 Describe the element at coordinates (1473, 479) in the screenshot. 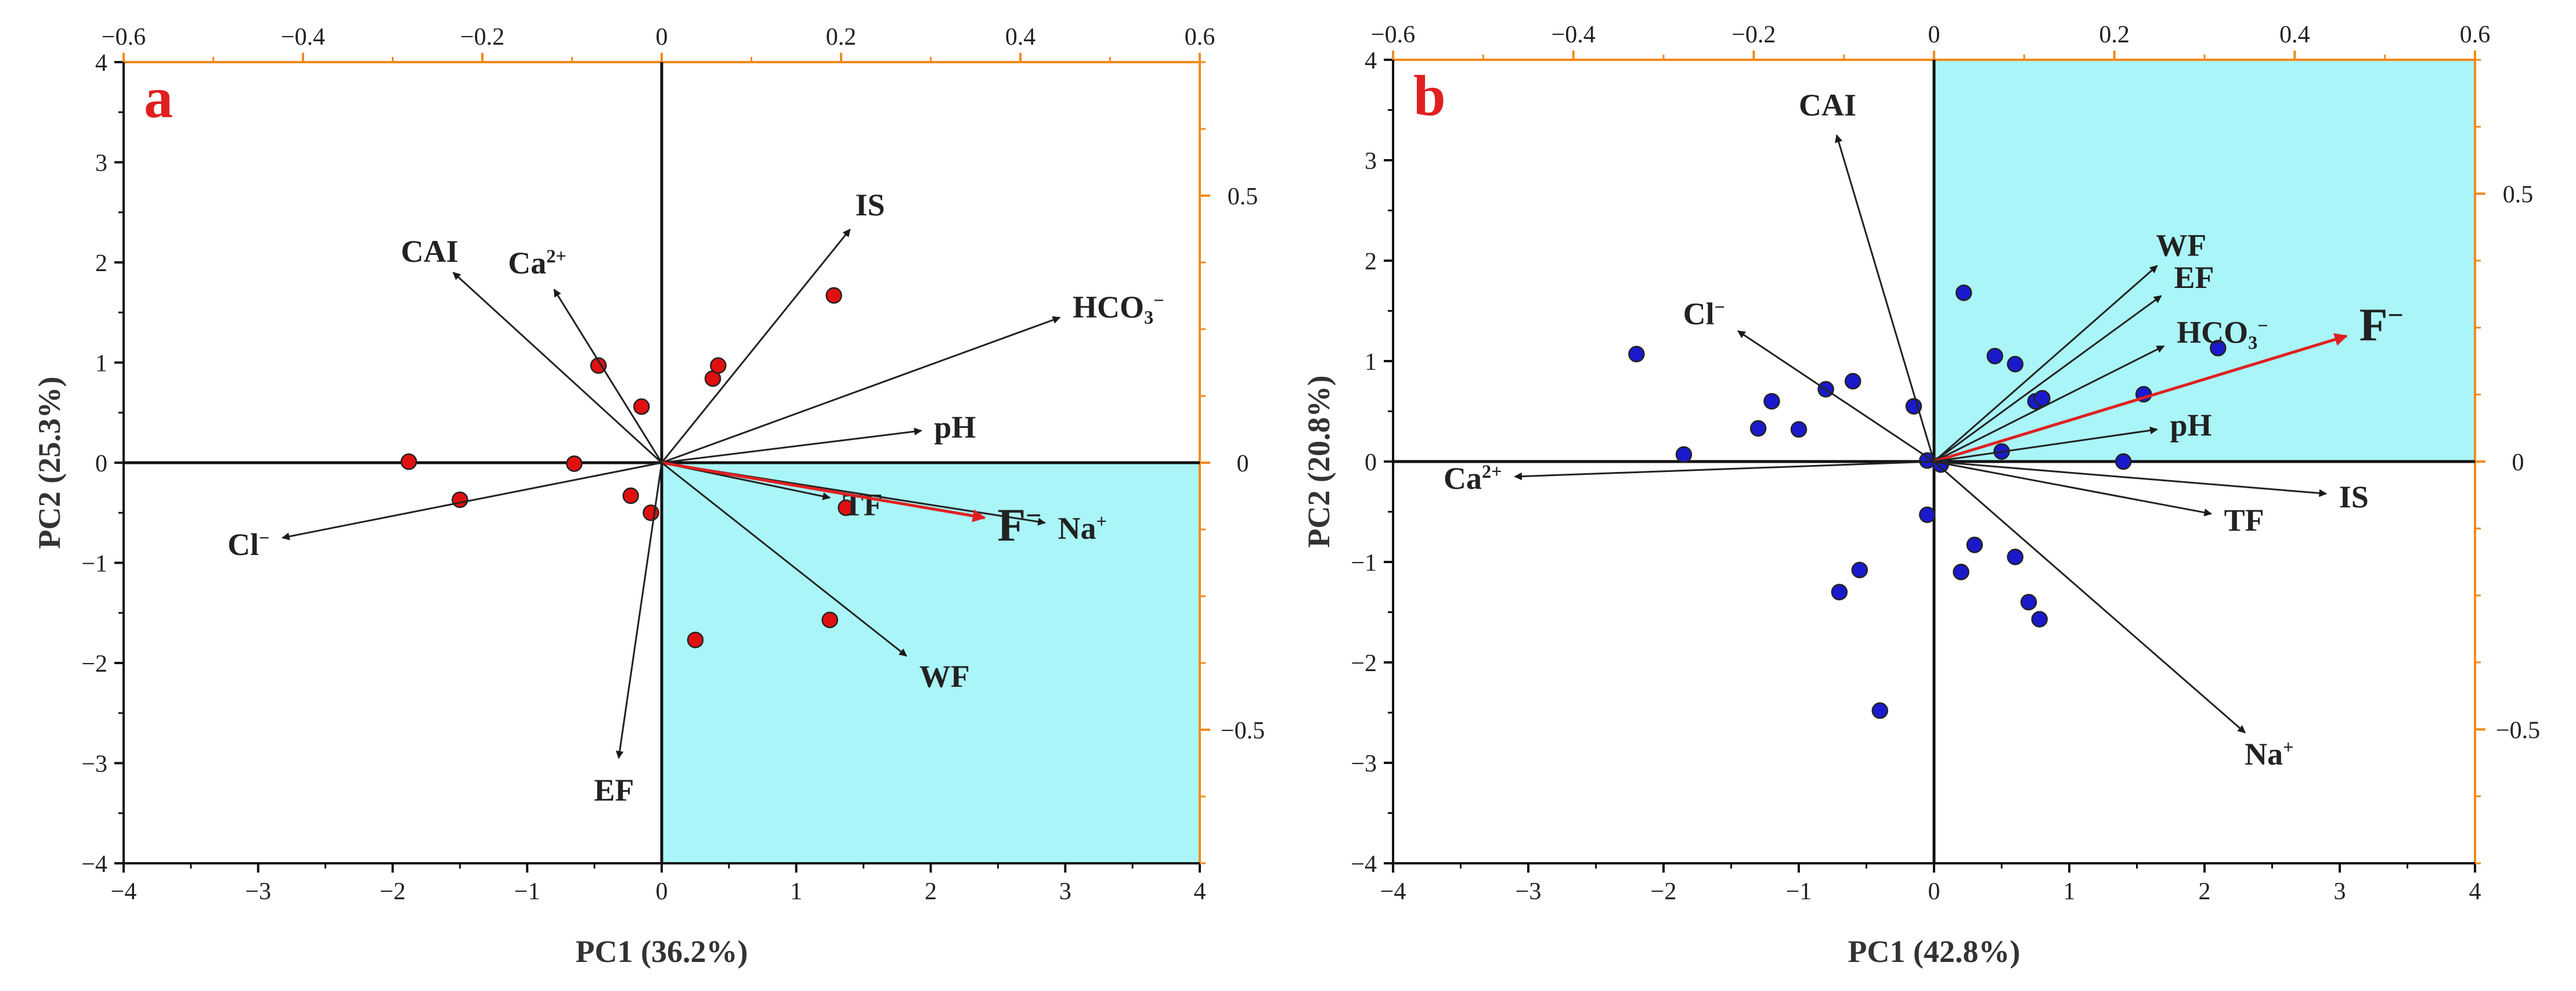

I see `vector-label: Ca2+` at that location.